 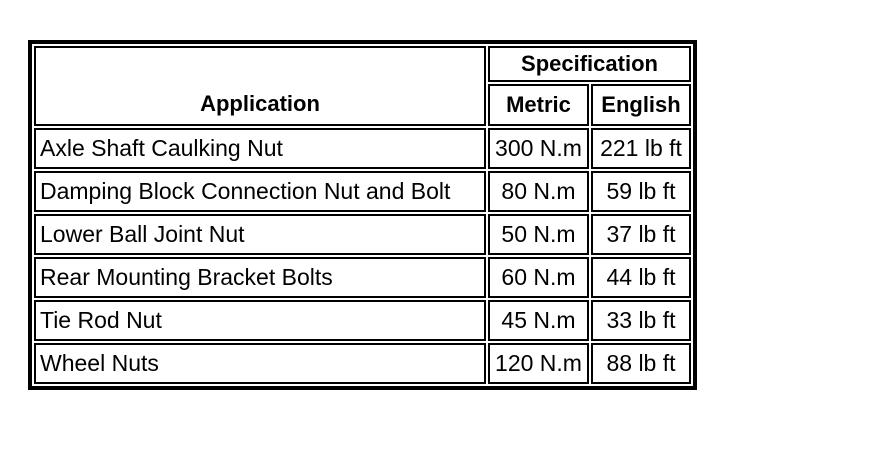 What do you see at coordinates (641, 105) in the screenshot?
I see `english-column-header: English` at bounding box center [641, 105].